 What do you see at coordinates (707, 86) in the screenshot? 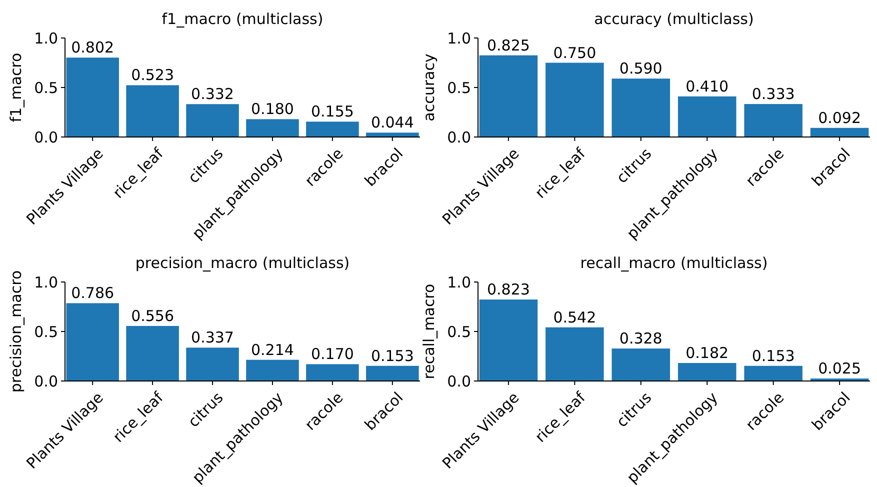
I see `data-label: 0.410` at bounding box center [707, 86].